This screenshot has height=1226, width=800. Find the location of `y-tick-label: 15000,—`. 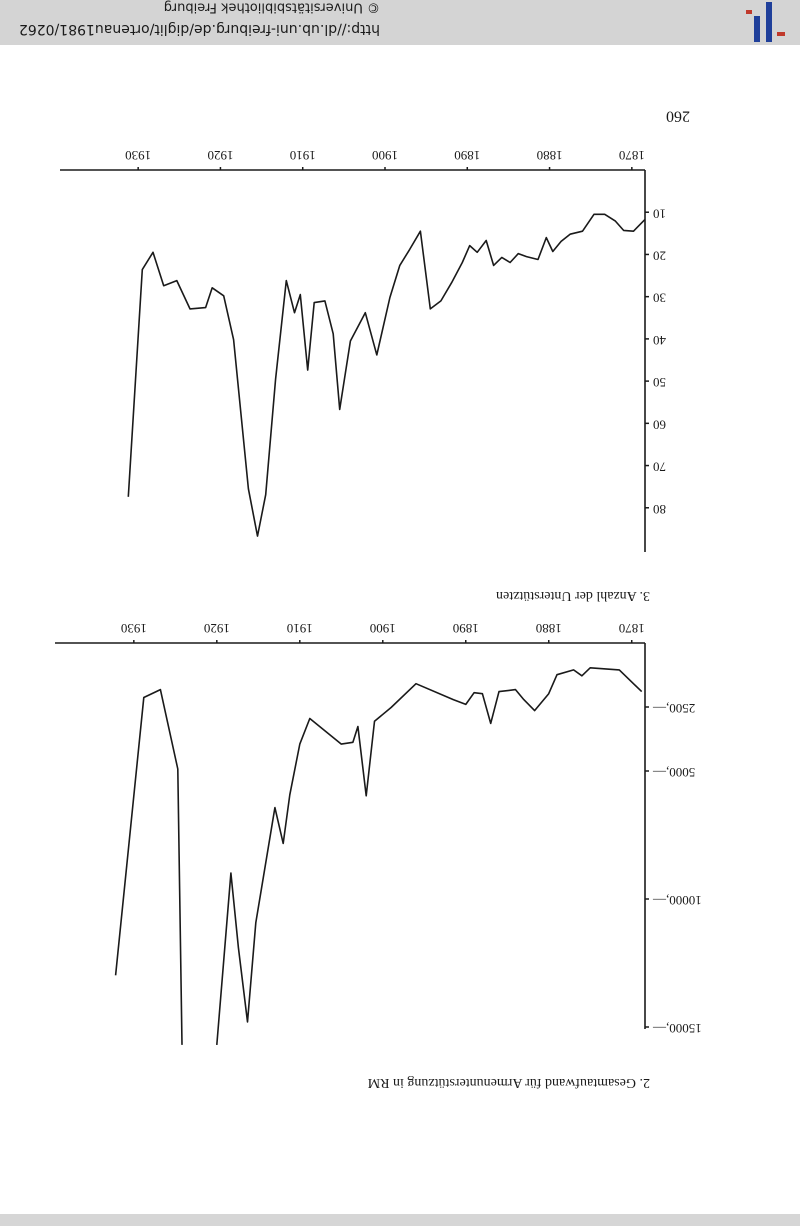

y-tick-label: 15000,— is located at coordinates (677, 1028).